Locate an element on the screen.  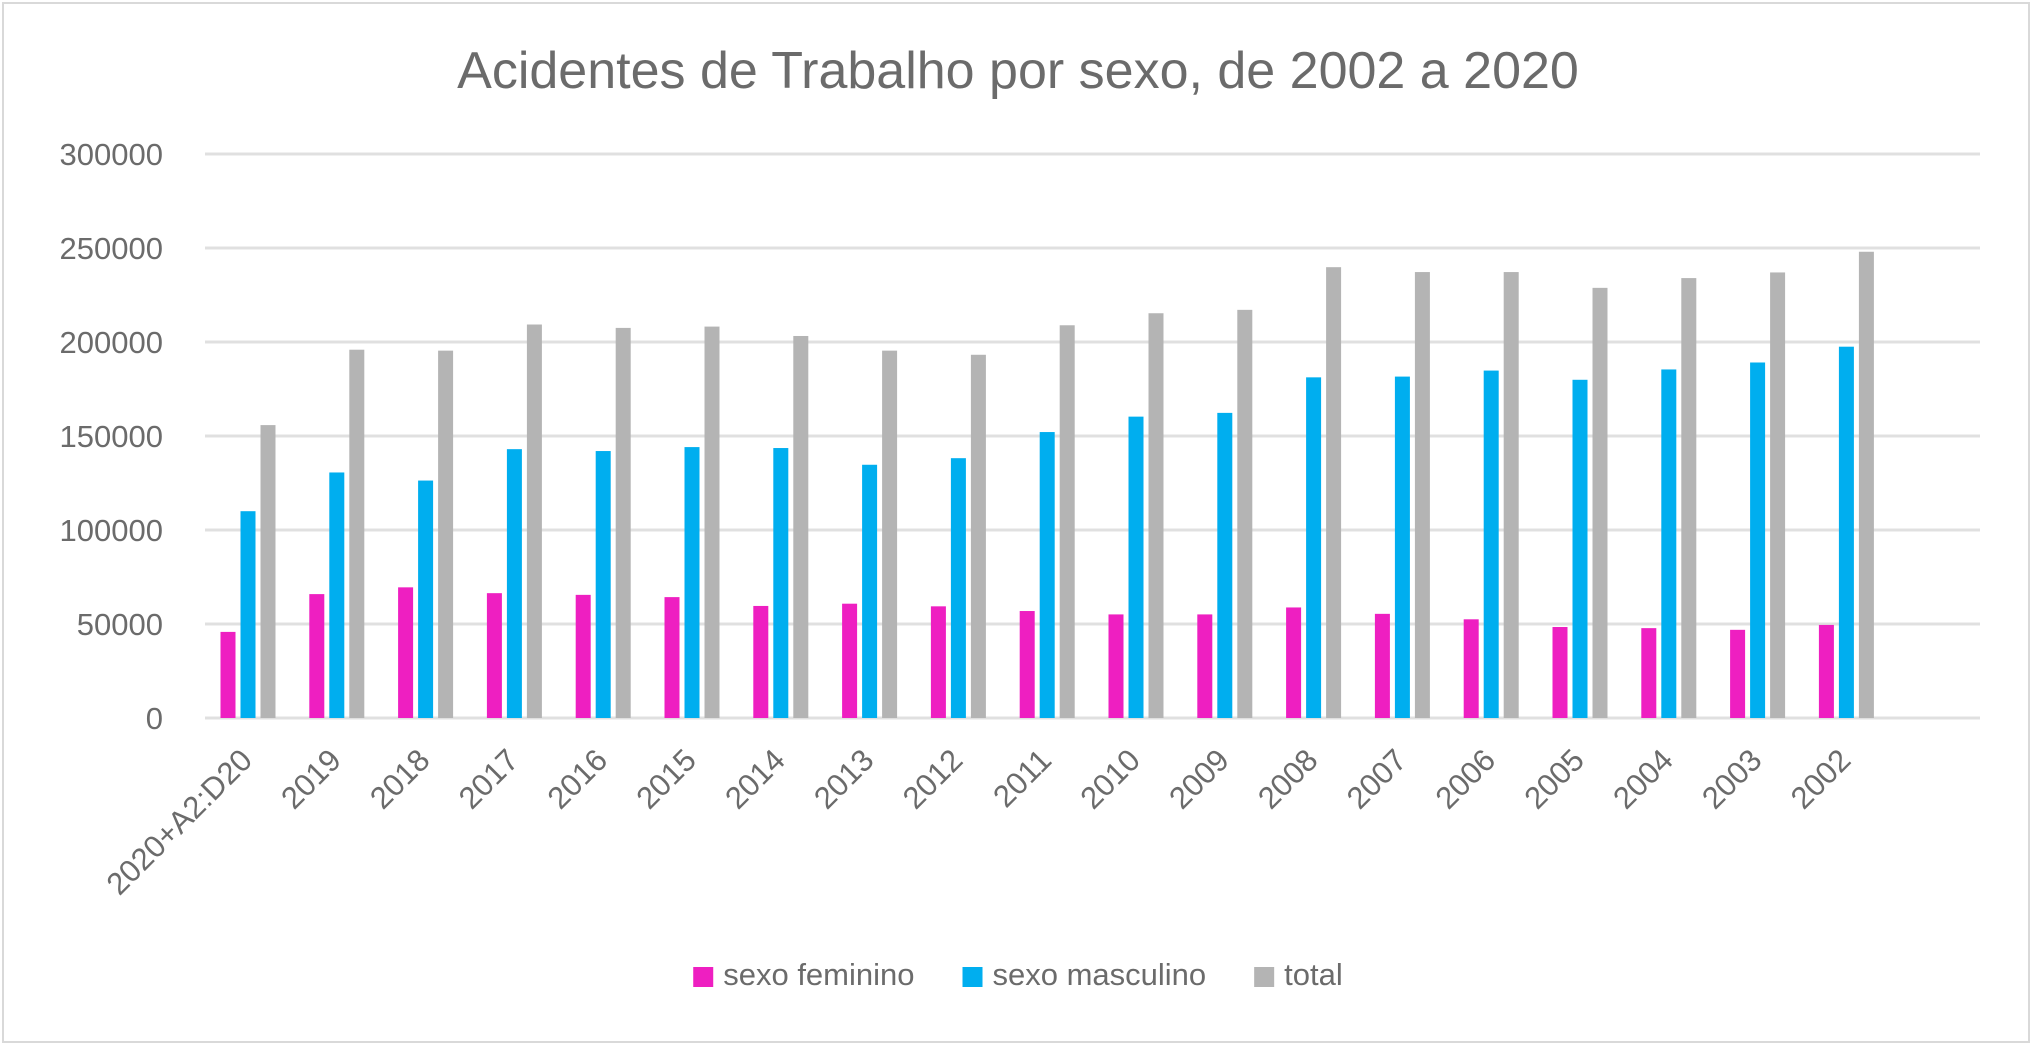
x-tick-label: 2008 is located at coordinates (1288, 779).